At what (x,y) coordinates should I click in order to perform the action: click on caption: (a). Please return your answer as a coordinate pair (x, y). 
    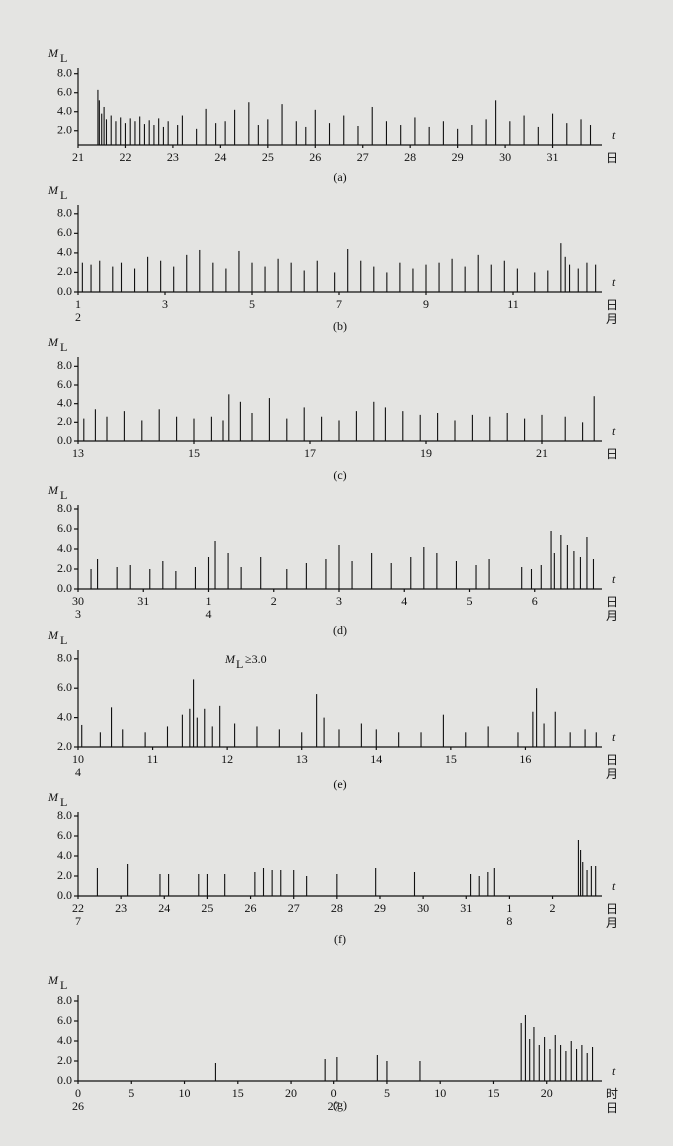
    Looking at the image, I should click on (339, 177).